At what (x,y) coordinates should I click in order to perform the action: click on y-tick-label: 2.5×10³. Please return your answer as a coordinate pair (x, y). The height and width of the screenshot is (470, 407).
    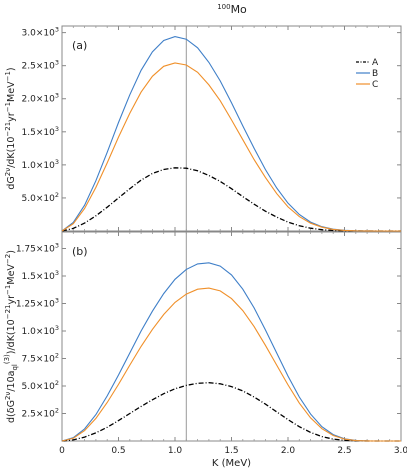
    Looking at the image, I should click on (40, 65).